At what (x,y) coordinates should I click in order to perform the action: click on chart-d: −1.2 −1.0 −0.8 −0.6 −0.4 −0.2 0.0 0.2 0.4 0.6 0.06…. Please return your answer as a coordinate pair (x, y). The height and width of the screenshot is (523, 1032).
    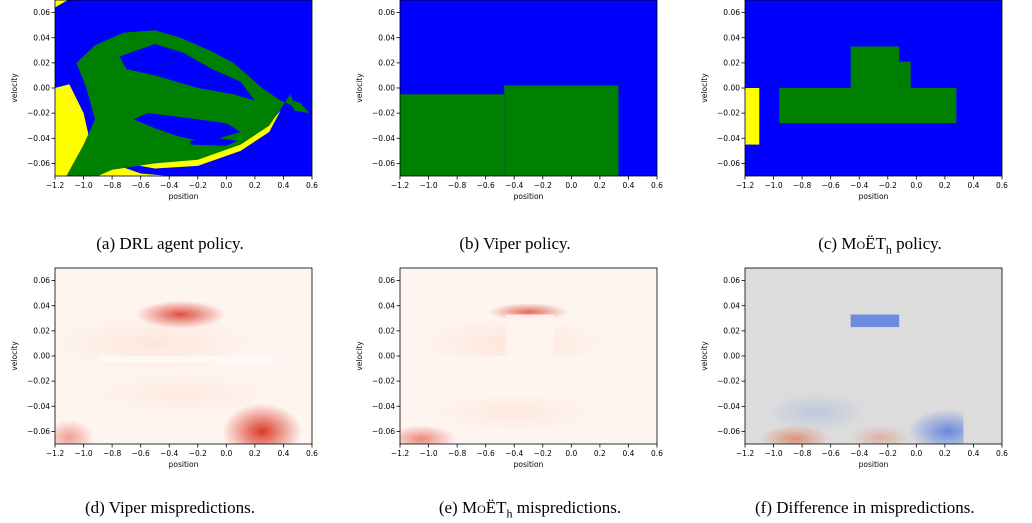
    Looking at the image, I should click on (164, 368).